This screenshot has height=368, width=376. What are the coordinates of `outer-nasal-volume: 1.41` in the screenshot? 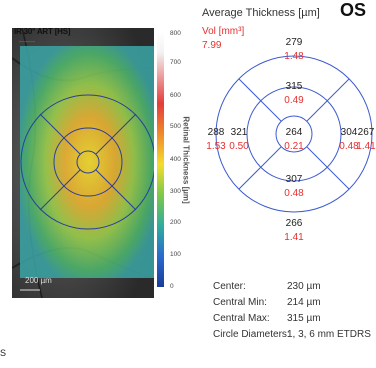 It's located at (366, 146).